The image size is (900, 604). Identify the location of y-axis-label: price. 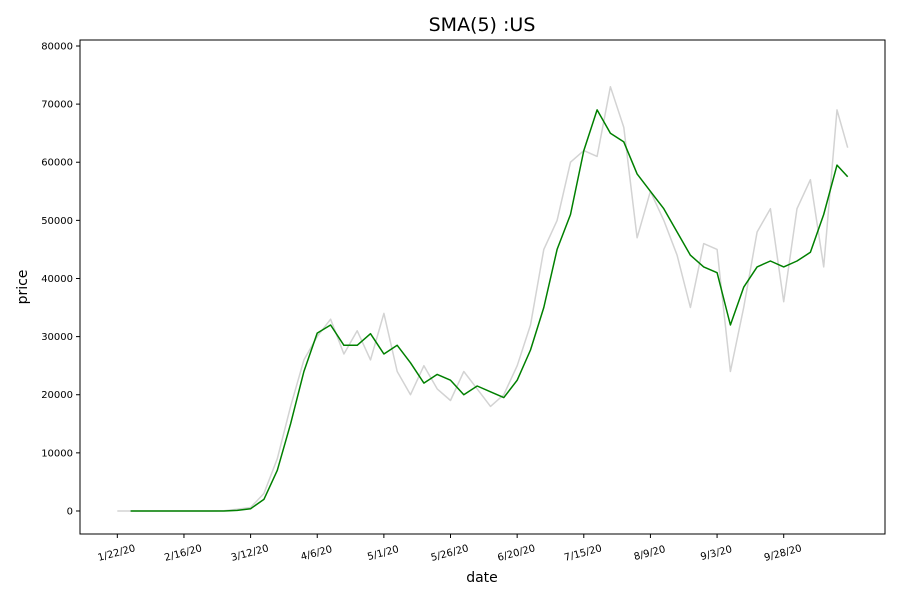
(23, 287).